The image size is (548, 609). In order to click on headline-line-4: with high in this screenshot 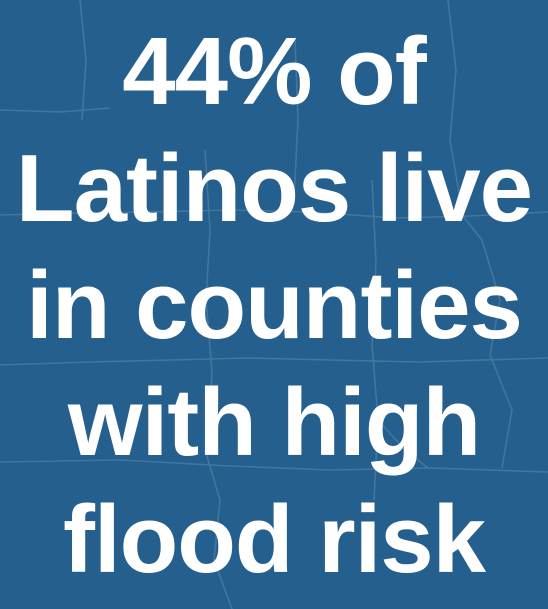, I will do `click(274, 422)`.